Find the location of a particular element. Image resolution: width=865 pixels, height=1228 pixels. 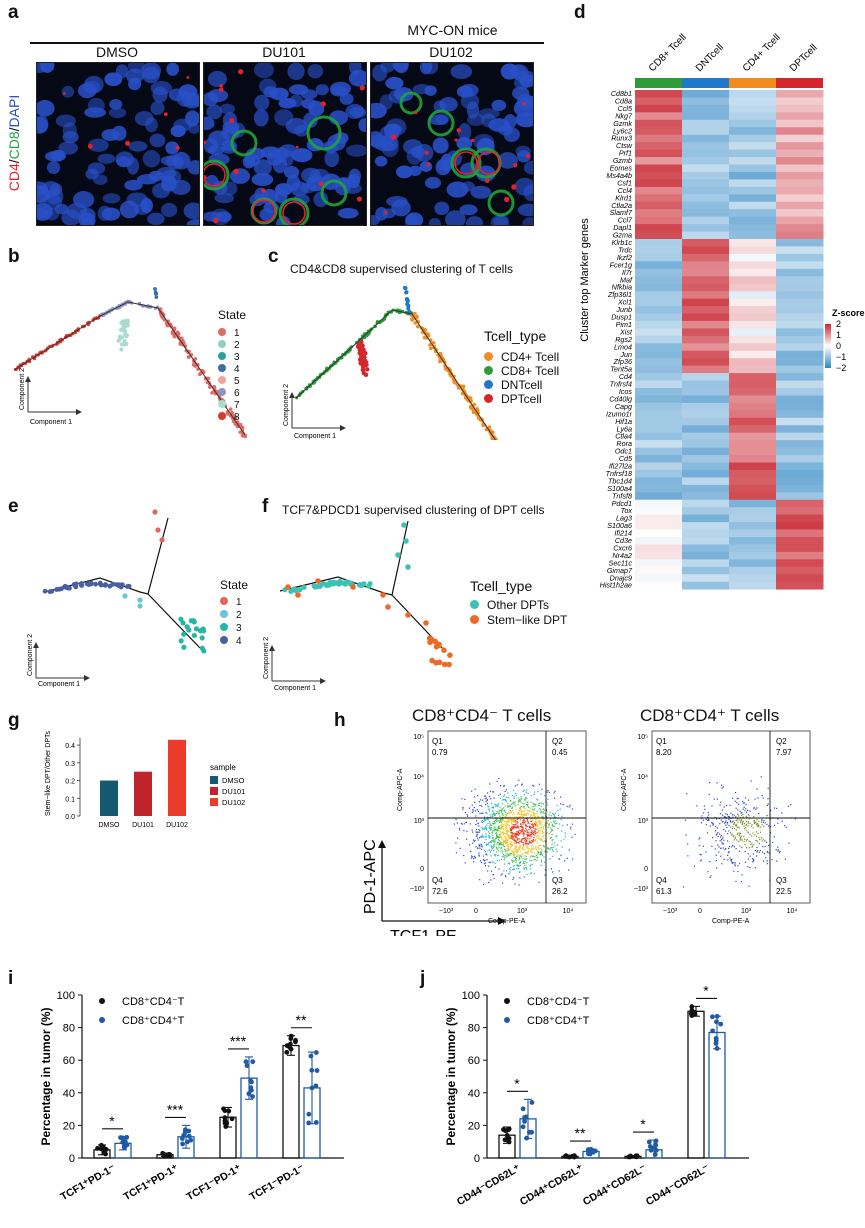

trajectory-plot-b: Component 2 Component 1 is located at coordinates (130, 363).